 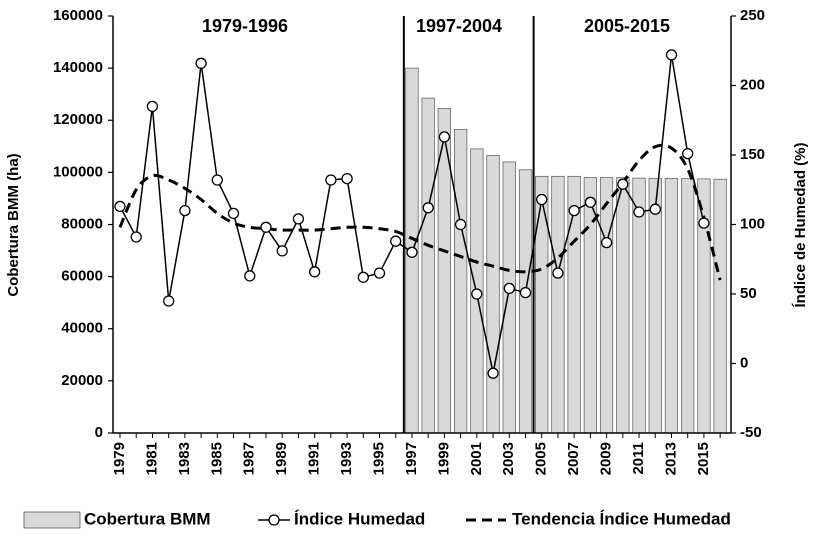 What do you see at coordinates (558, 304) in the screenshot?
I see `bar-2006` at bounding box center [558, 304].